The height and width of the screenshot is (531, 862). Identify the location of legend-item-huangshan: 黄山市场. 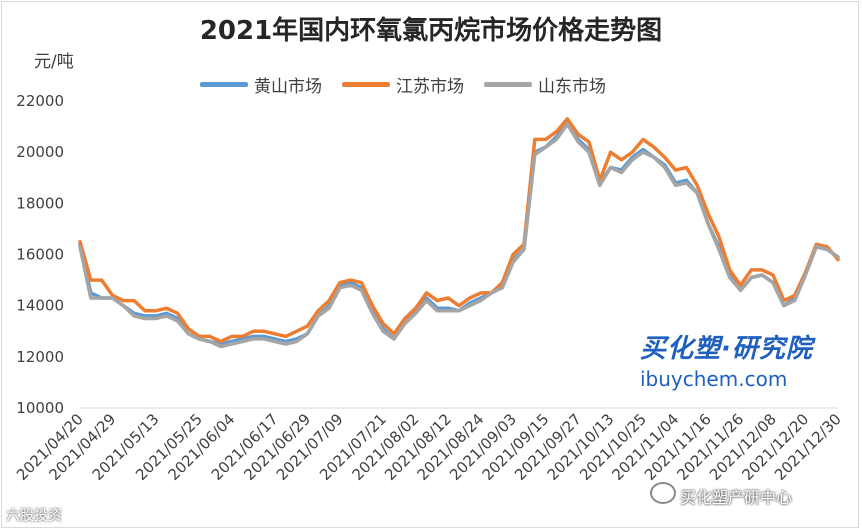
(261, 84).